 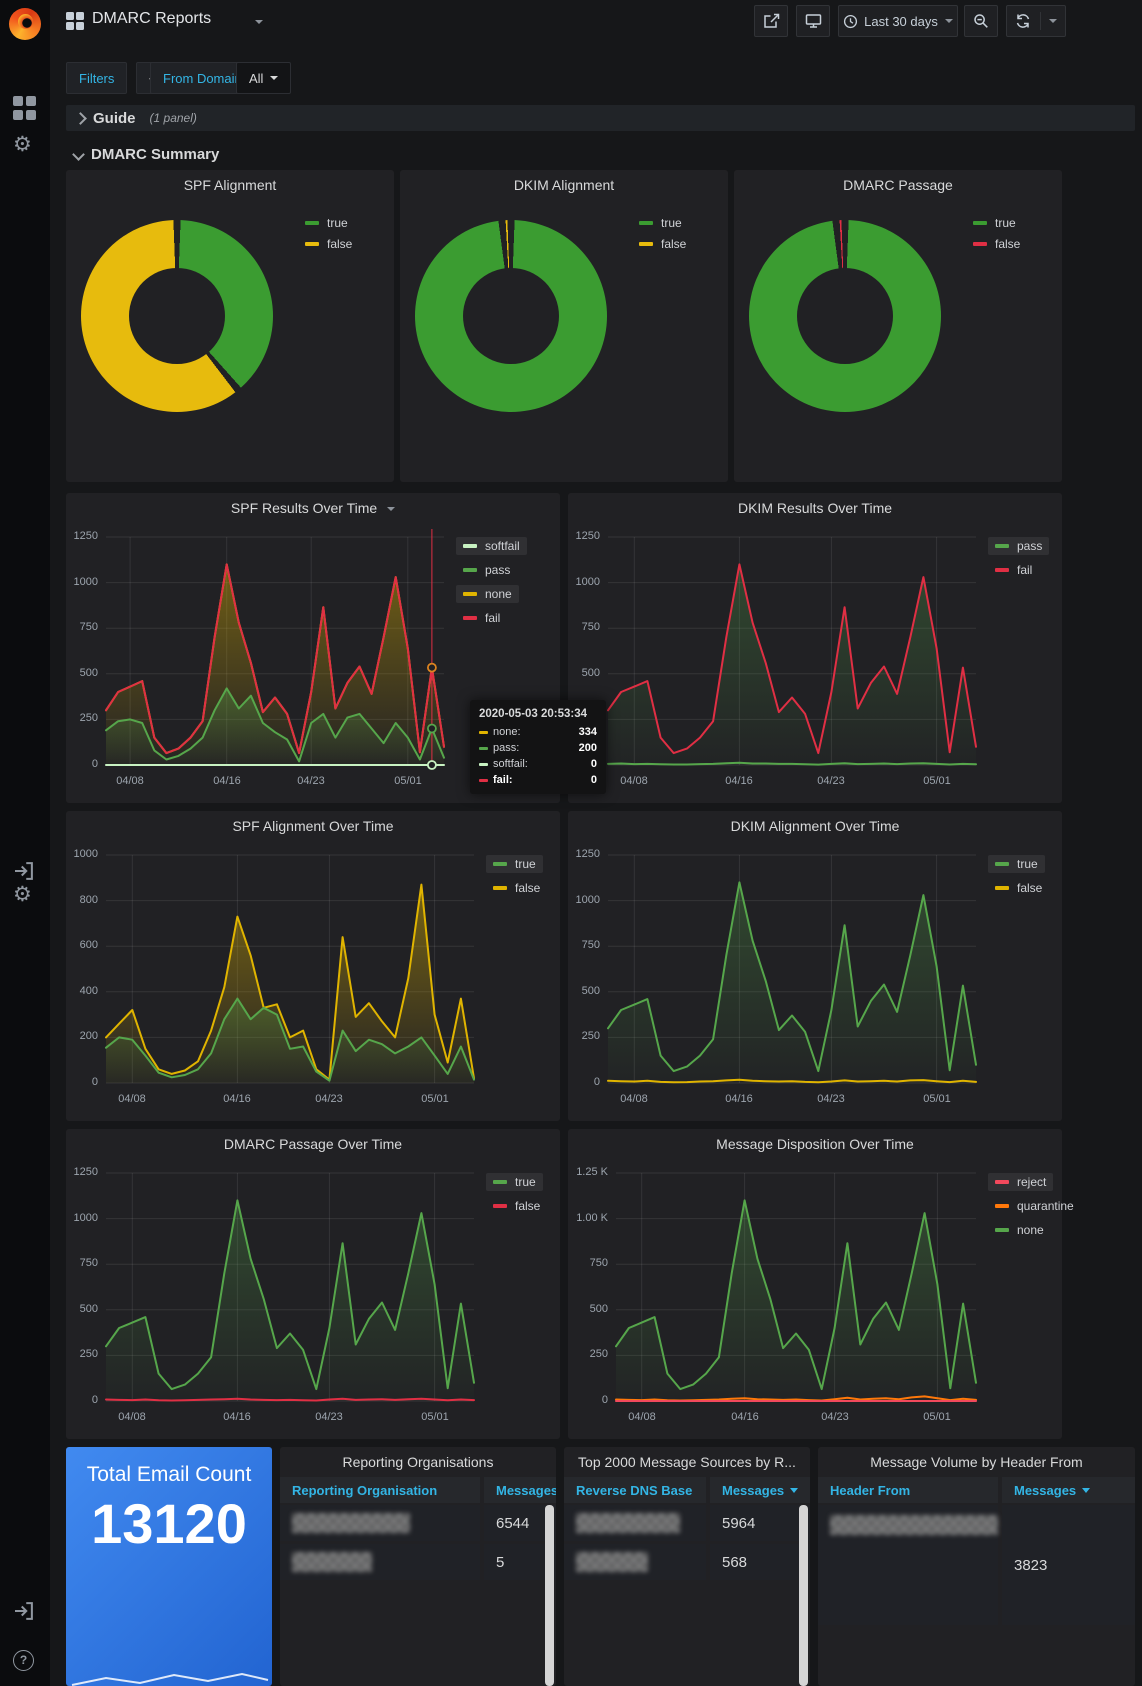 I want to click on share-button, so click(x=771, y=21).